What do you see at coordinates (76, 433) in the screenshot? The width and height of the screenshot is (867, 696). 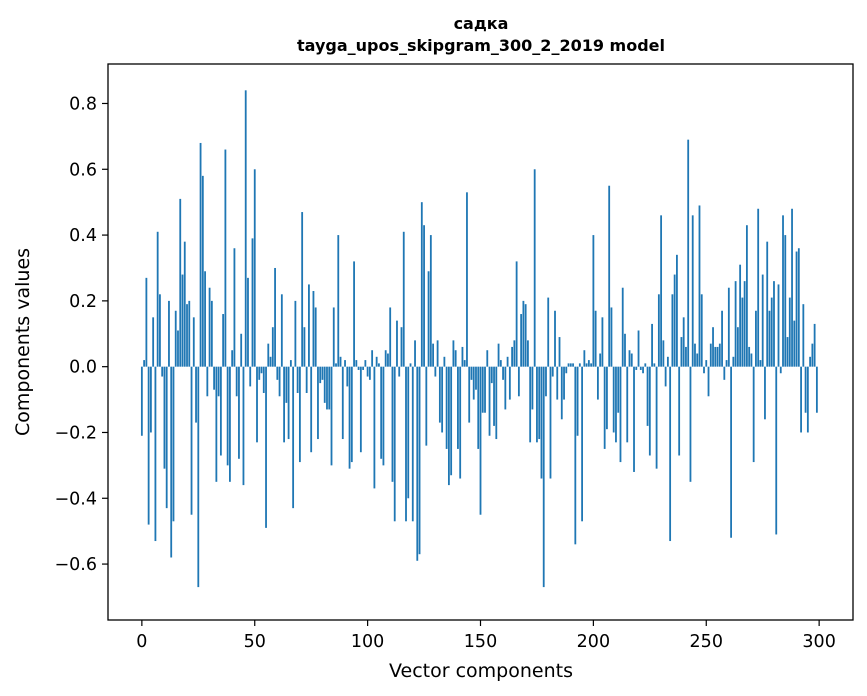 I see `y-tick-label: −0.2` at bounding box center [76, 433].